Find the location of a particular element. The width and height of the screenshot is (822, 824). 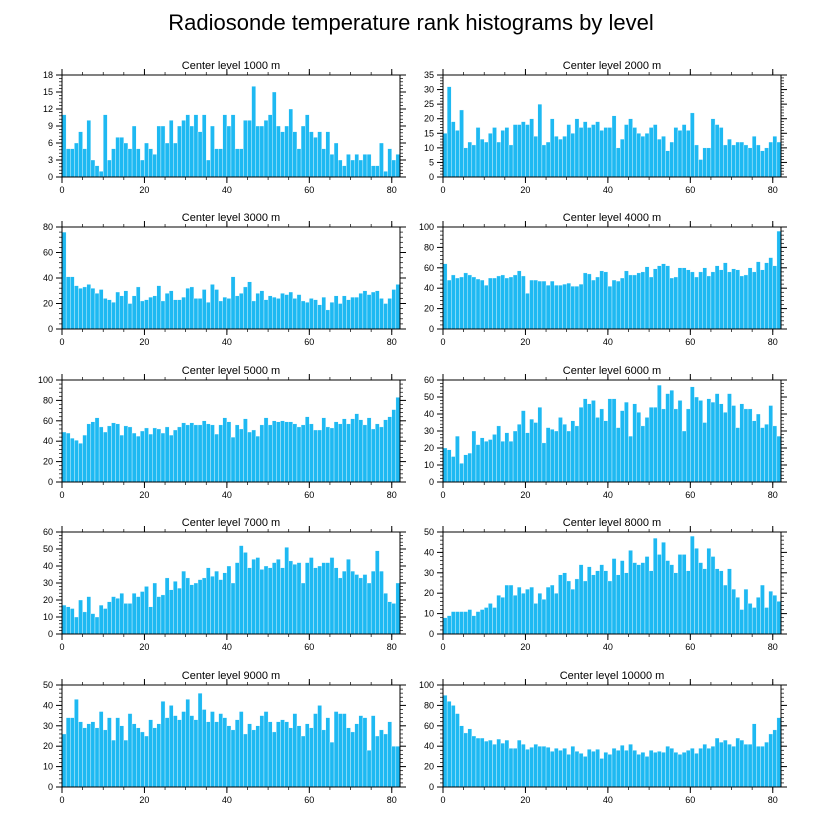

y-tick-label: 10 is located at coordinates (48, 767).